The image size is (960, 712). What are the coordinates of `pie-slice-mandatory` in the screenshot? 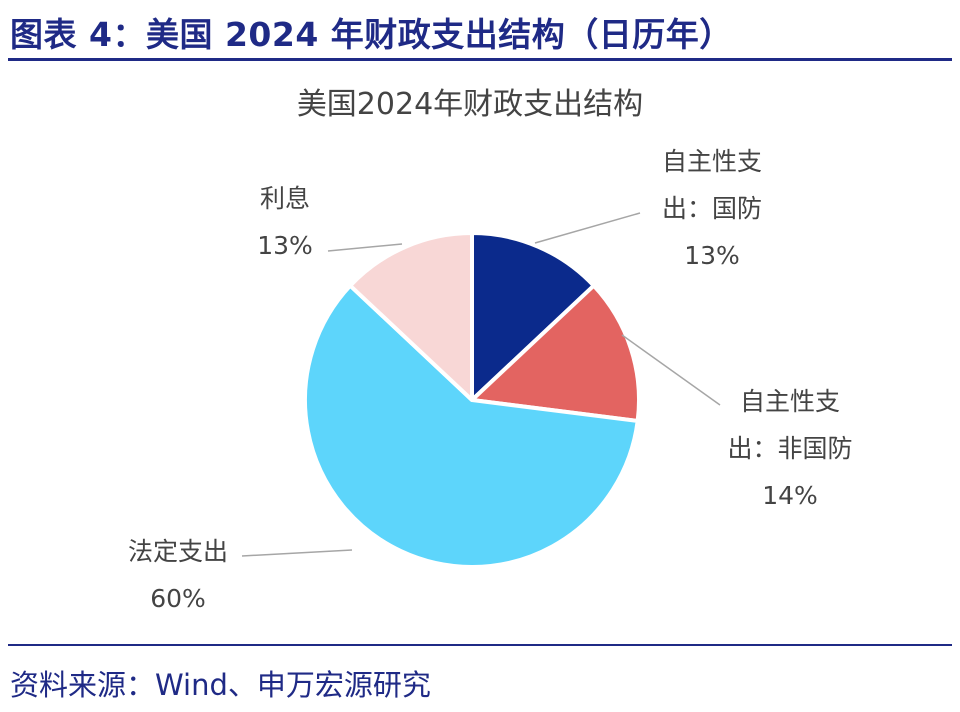 It's located at (471, 426).